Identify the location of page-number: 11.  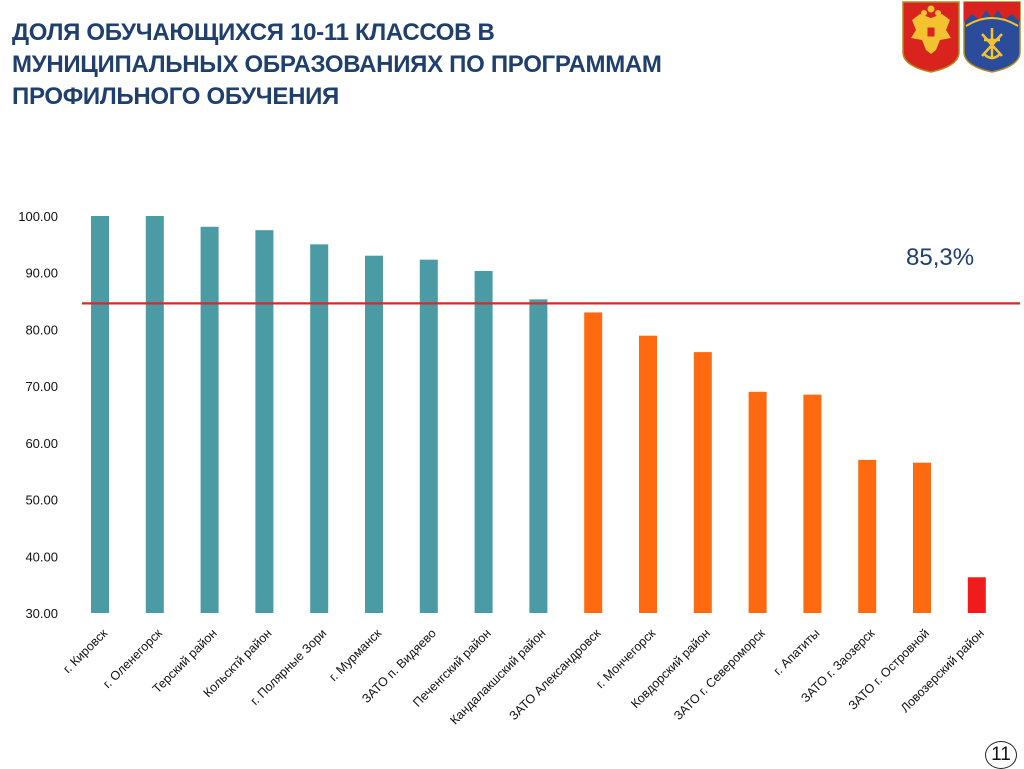
(1001, 755).